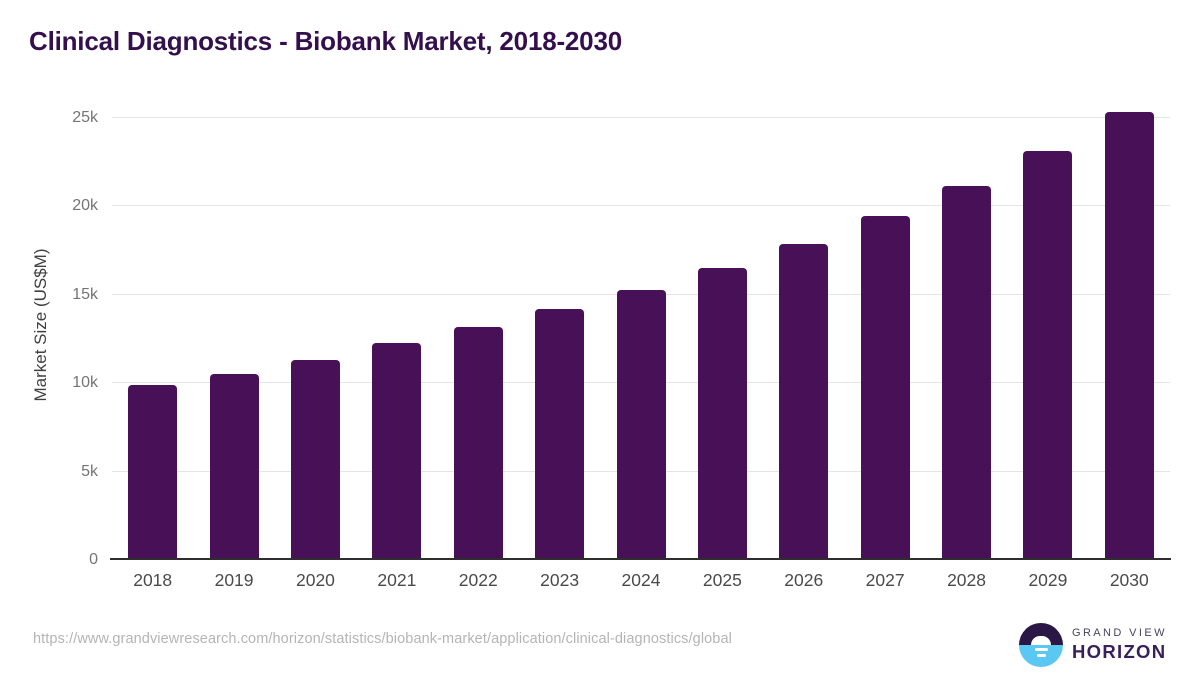 The image size is (1200, 675). I want to click on y-tick-label-20k: 20k, so click(85, 206).